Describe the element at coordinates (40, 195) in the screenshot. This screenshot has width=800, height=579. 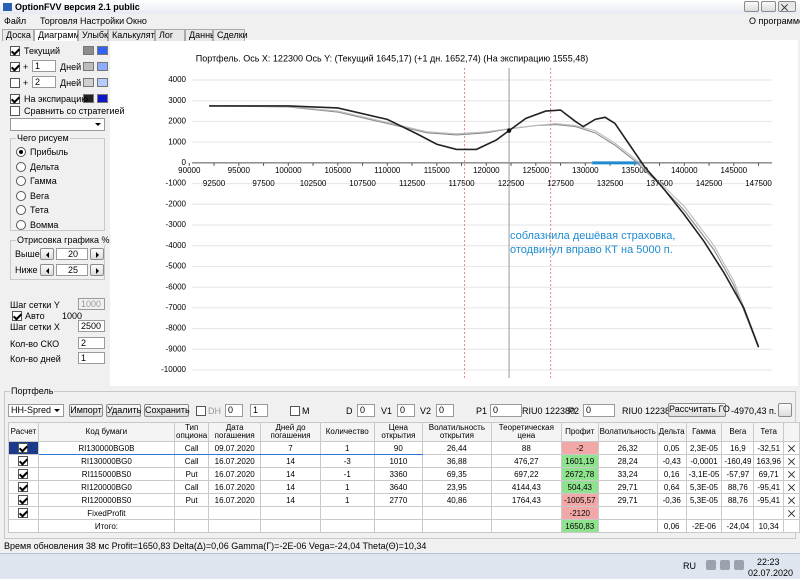
I see `radio-label: Вега` at that location.